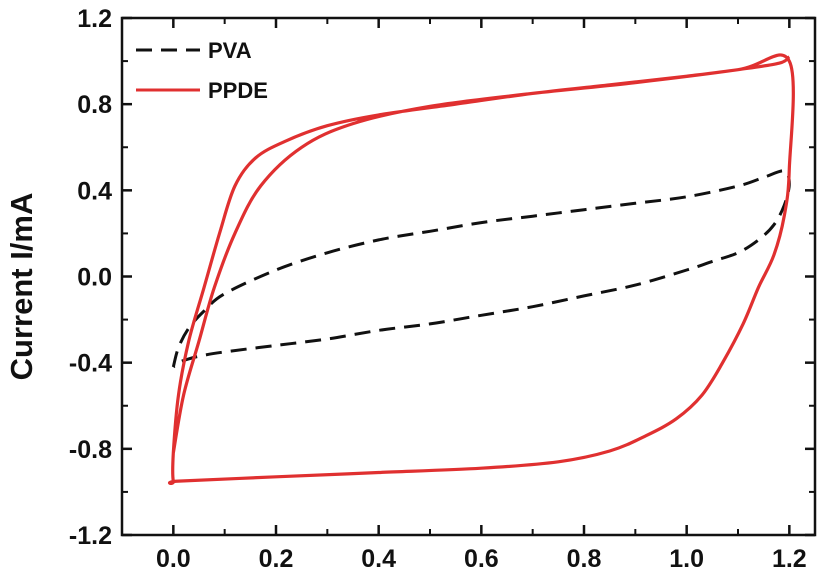 This screenshot has height=575, width=829. What do you see at coordinates (21, 287) in the screenshot?
I see `y-axis-title: Current I/mA` at bounding box center [21, 287].